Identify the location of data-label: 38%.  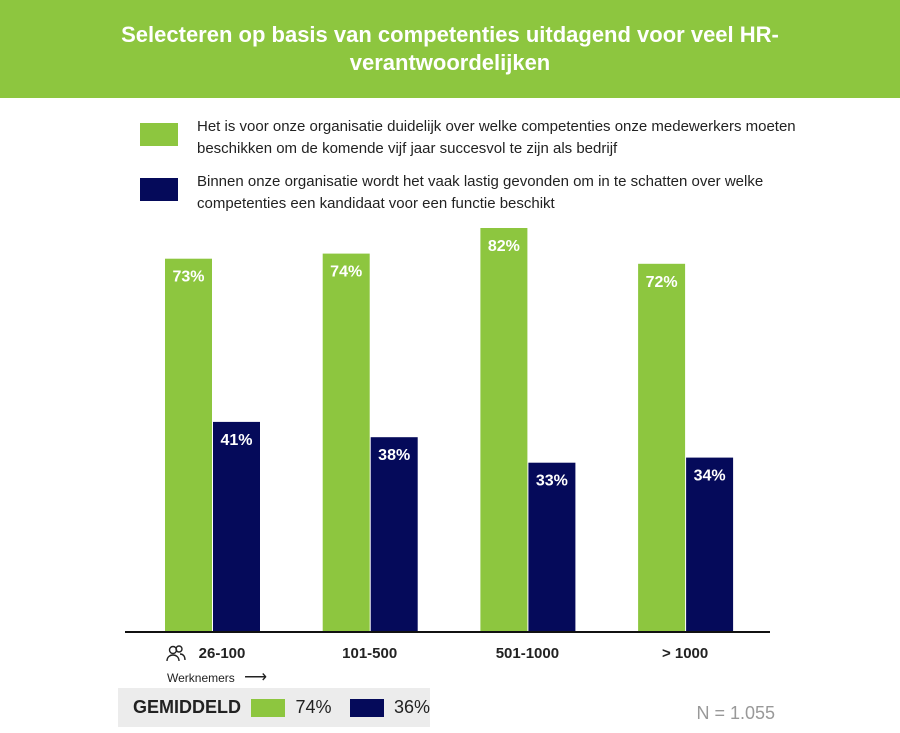
(394, 455).